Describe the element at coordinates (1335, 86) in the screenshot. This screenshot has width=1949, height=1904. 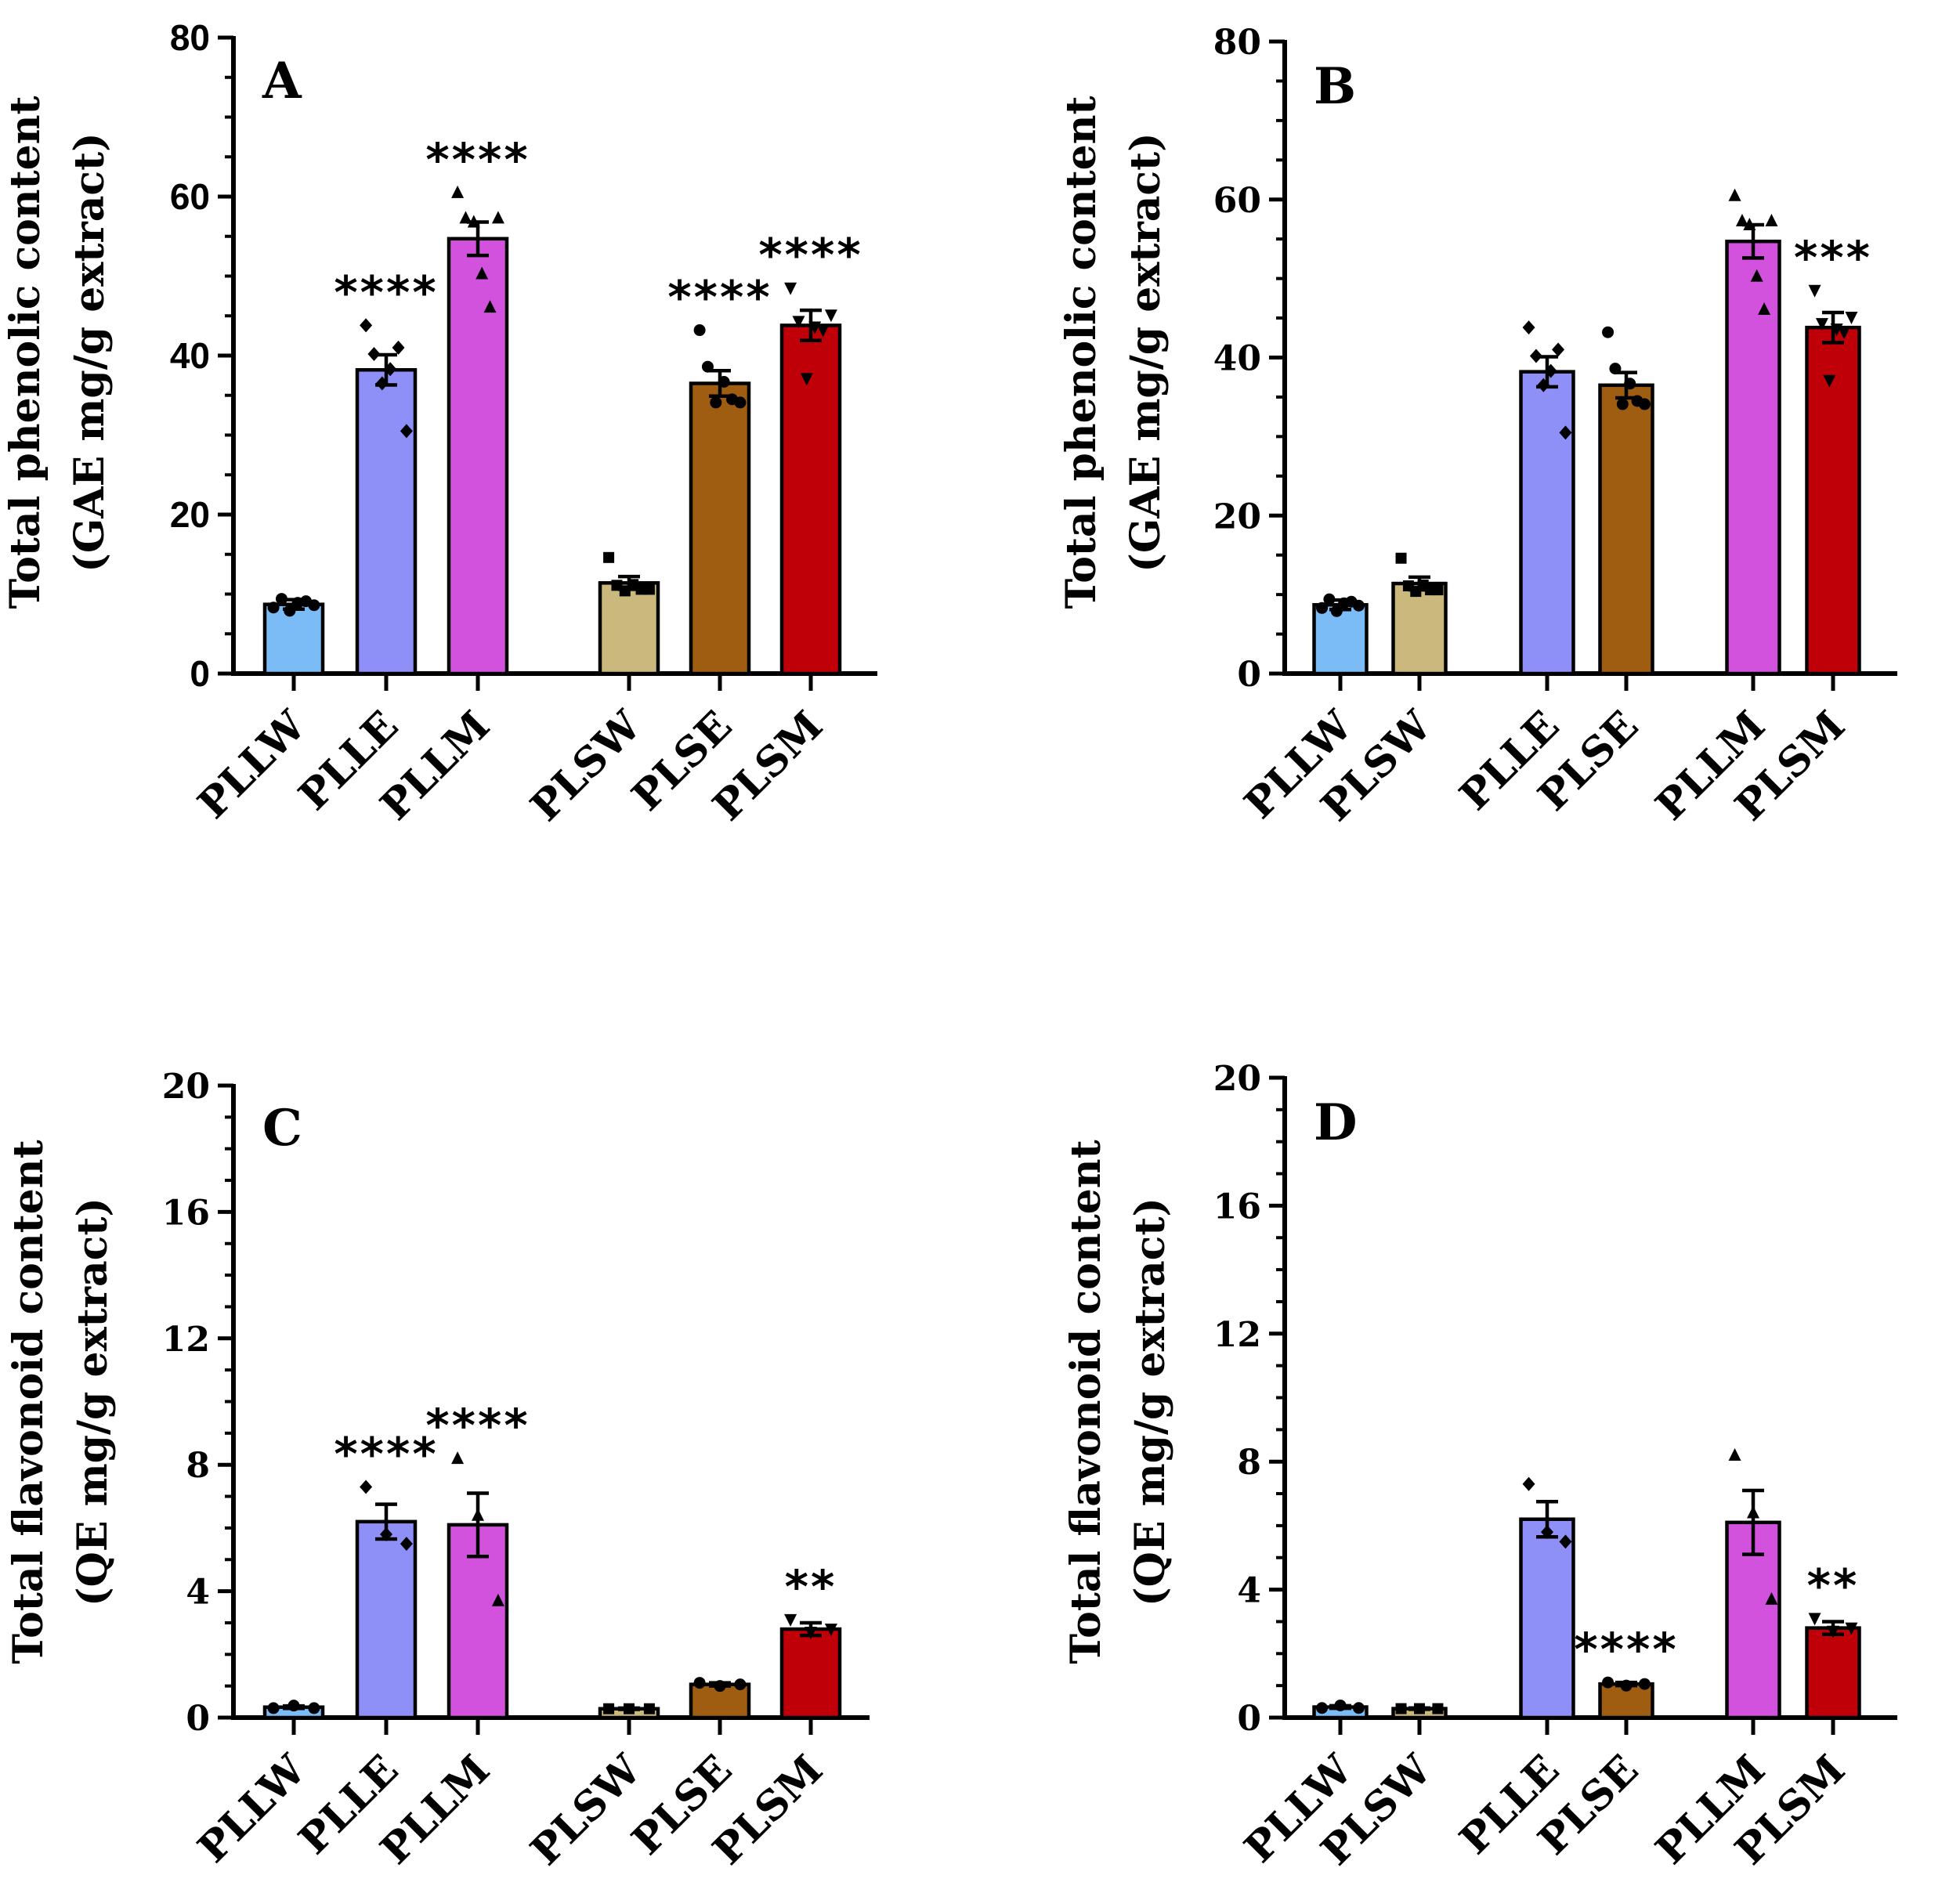
I see `panel-label: B` at that location.